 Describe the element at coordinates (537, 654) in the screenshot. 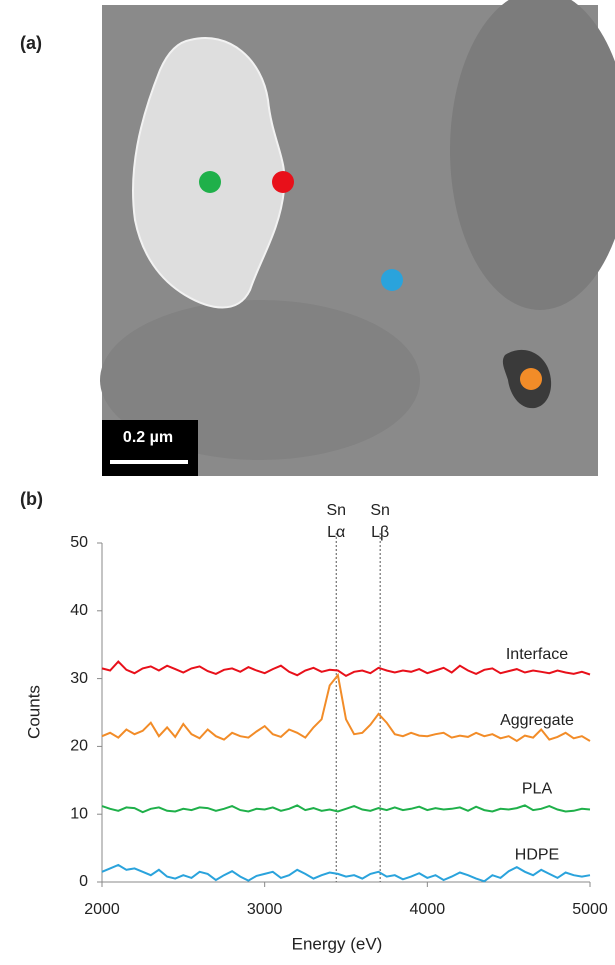

I see `series-label: Interface` at that location.